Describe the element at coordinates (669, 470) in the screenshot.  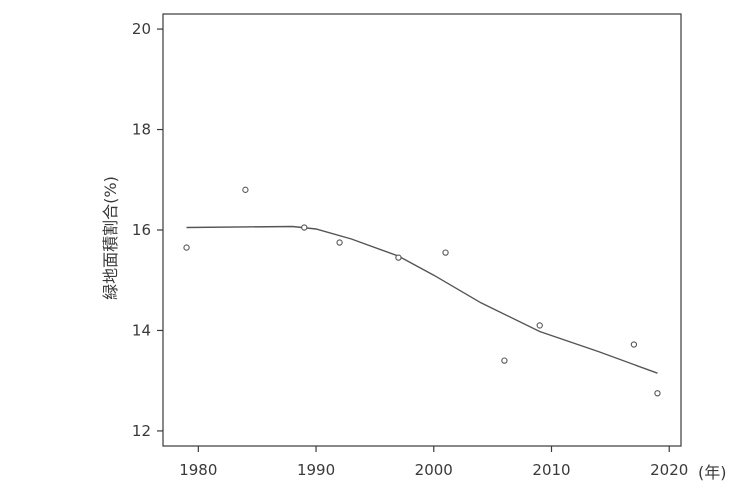
I see `x-tick-label: 2020` at that location.